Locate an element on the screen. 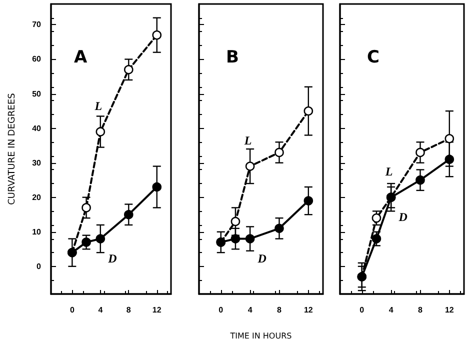  text: A is located at coordinates (81, 58).